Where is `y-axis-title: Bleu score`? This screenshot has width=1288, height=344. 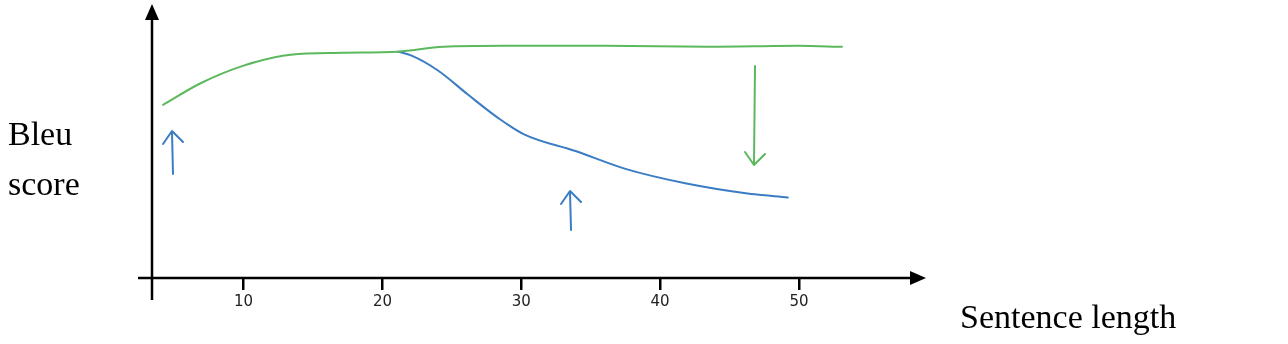
y-axis-title: Bleu score is located at coordinates (44, 158).